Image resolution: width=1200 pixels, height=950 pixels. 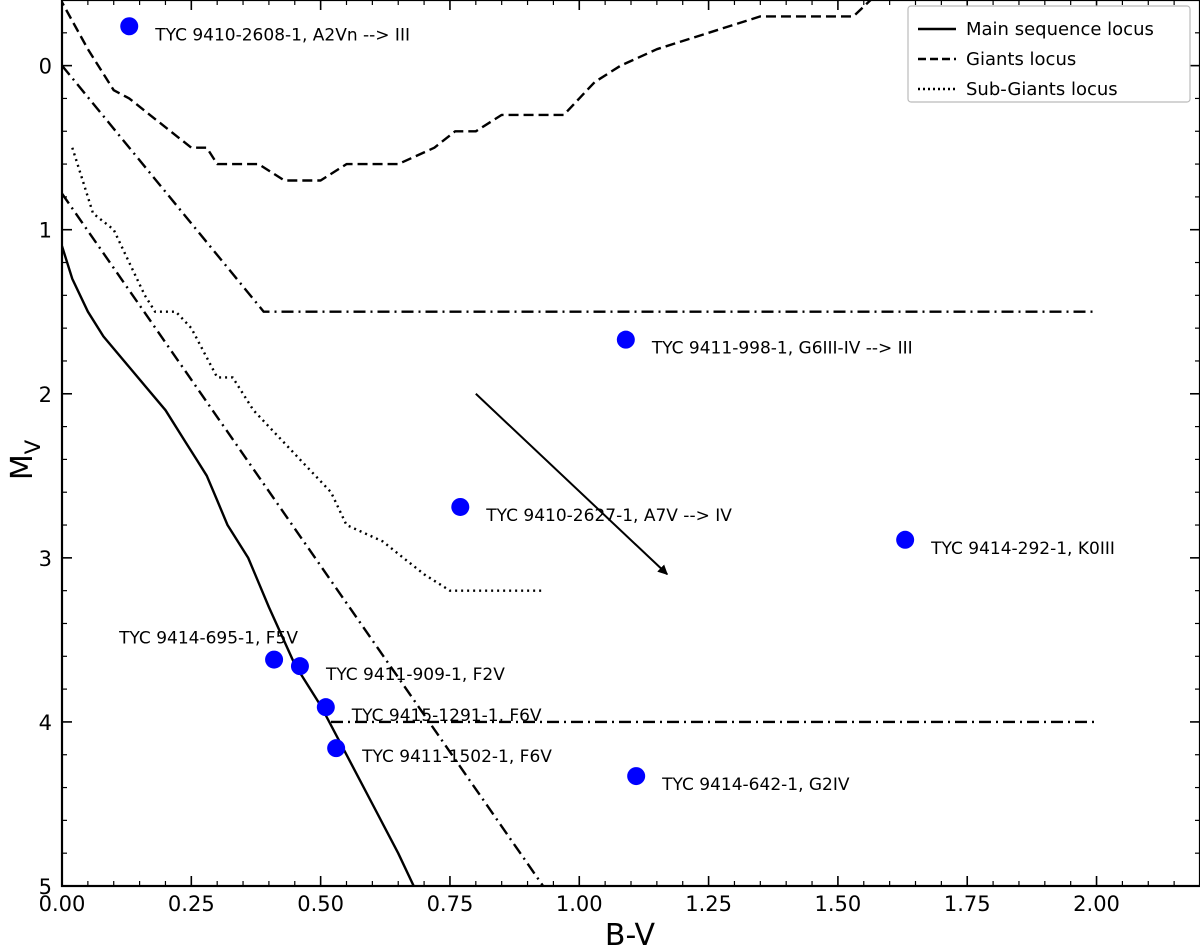 I want to click on star-label: TYC 9414-292-1, K0III, so click(x=1022, y=549).